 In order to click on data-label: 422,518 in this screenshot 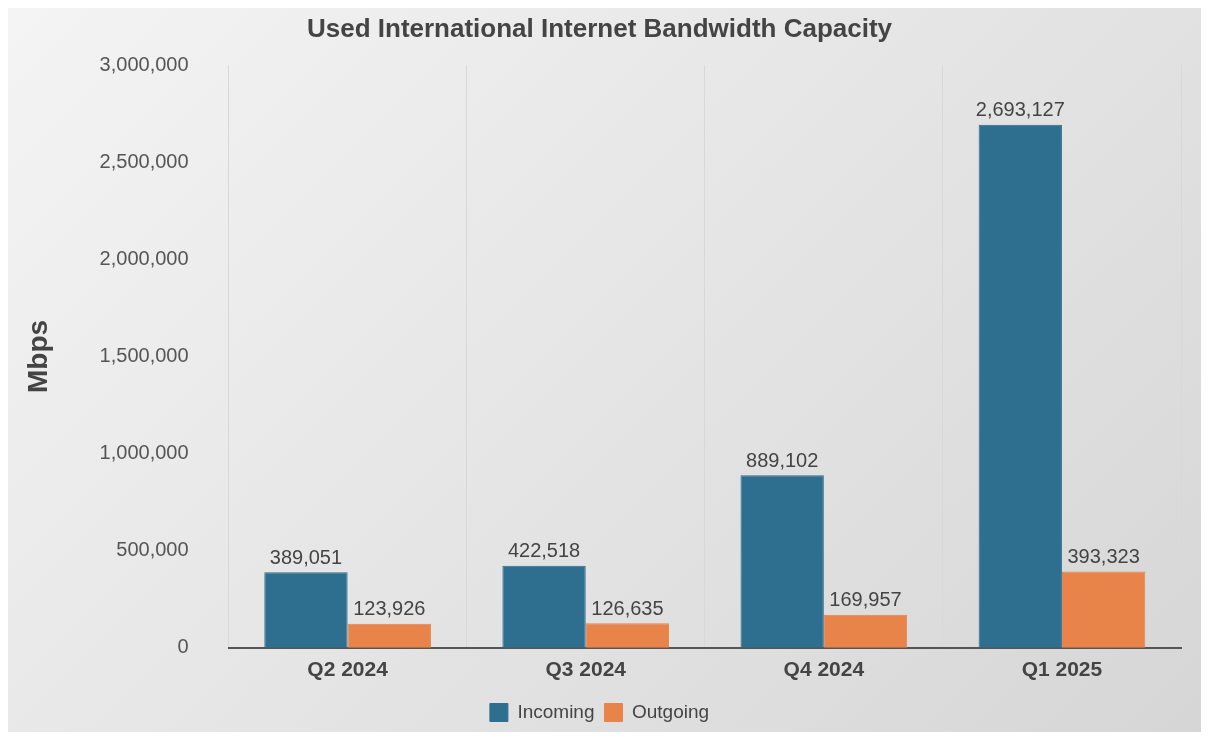, I will do `click(544, 550)`.